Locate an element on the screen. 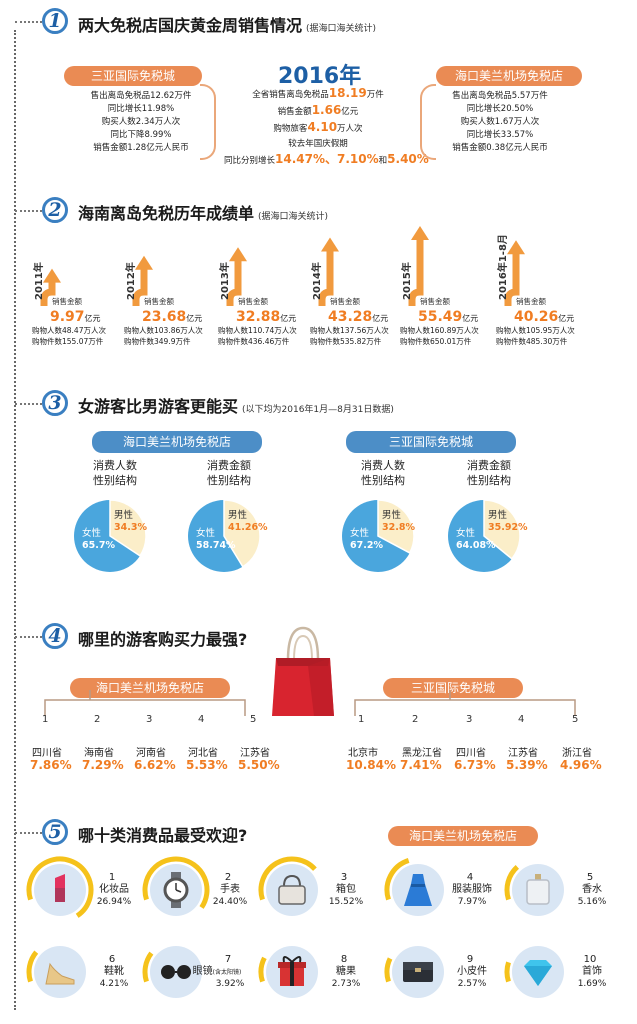  handbag-icon is located at coordinates (288, 886).